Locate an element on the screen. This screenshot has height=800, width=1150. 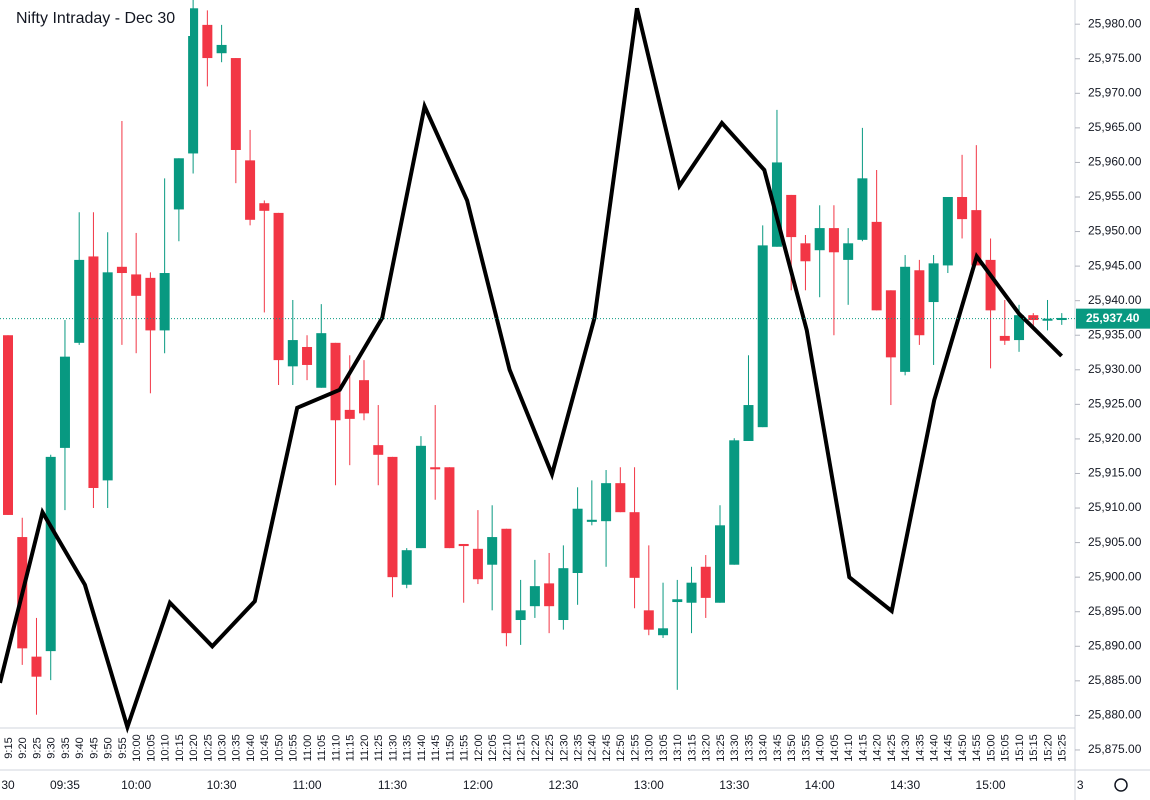
title-bg is located at coordinates (95, 19).